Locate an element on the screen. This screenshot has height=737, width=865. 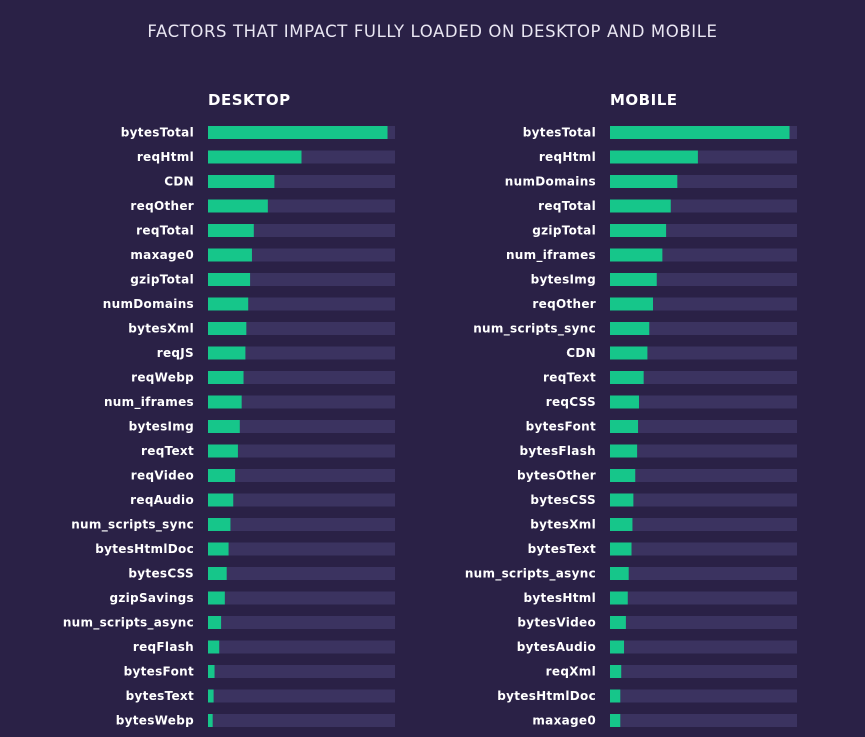
desktop-label-CDN: CDN is located at coordinates (179, 182).